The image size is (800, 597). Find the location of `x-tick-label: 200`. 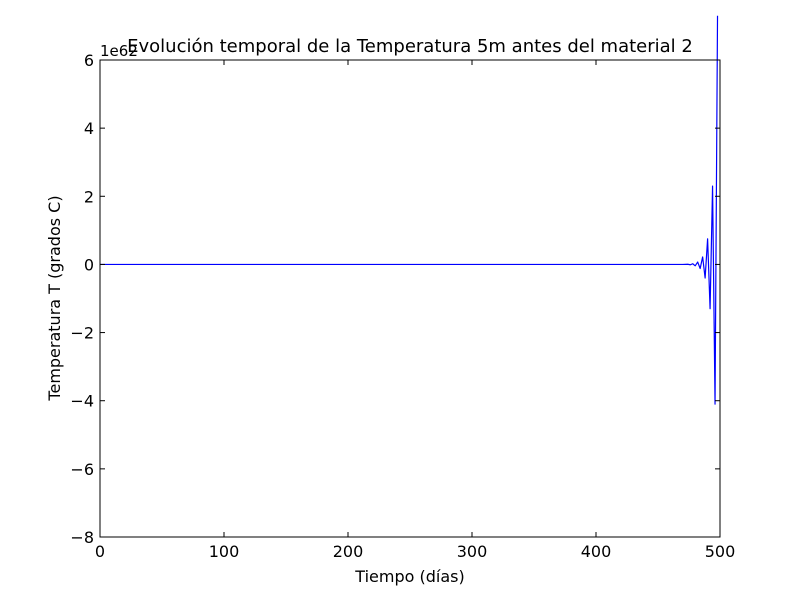

x-tick-label: 200 is located at coordinates (348, 551).